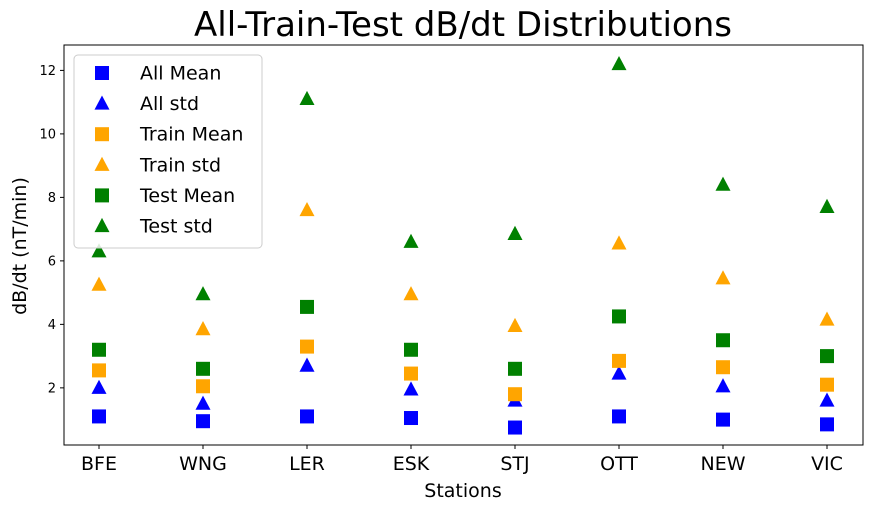  Describe the element at coordinates (307, 364) in the screenshot. I see `point-all-std-ler` at that location.